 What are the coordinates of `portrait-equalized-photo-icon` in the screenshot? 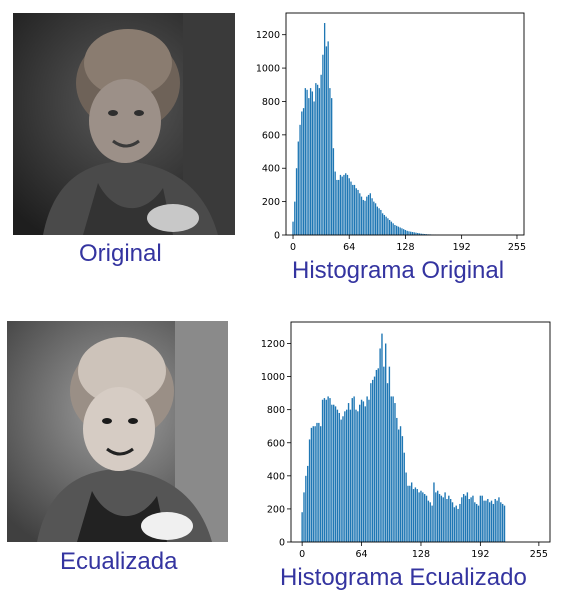 It's located at (117, 431).